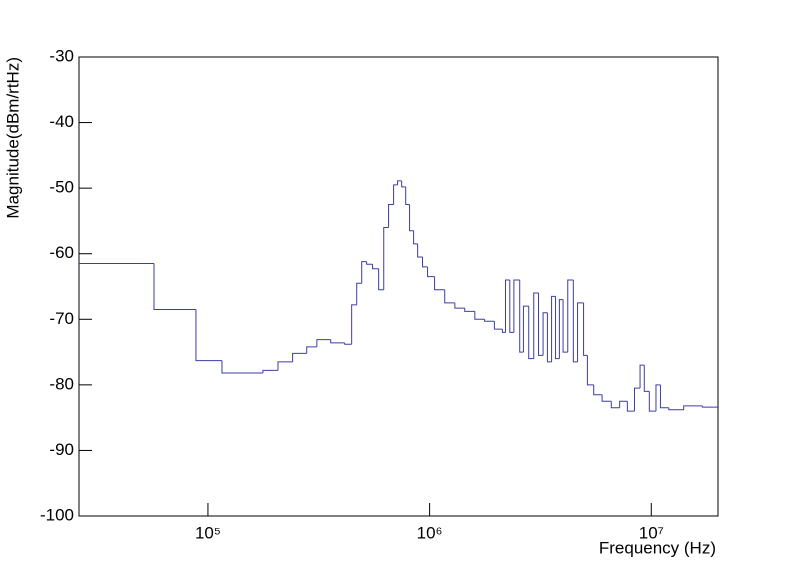 Image resolution: width=798 pixels, height=575 pixels. Describe the element at coordinates (657, 547) in the screenshot. I see `x-axis-title: Frequency (Hz)` at that location.